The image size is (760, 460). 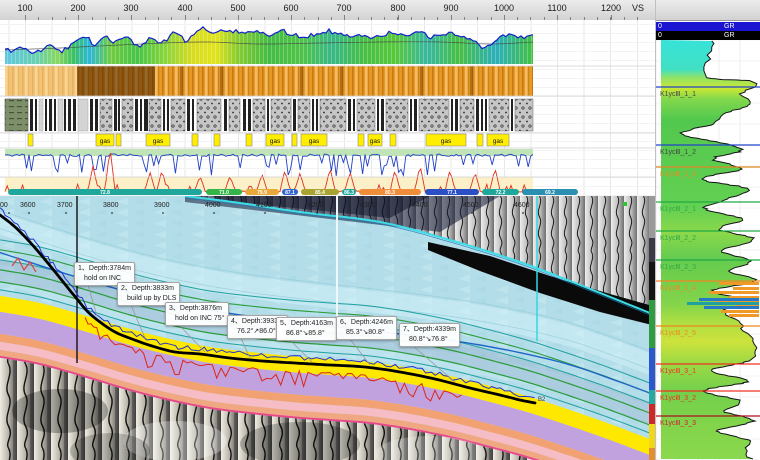 I want to click on horizon-label: K1ycⅢ_2_4, so click(x=678, y=288).